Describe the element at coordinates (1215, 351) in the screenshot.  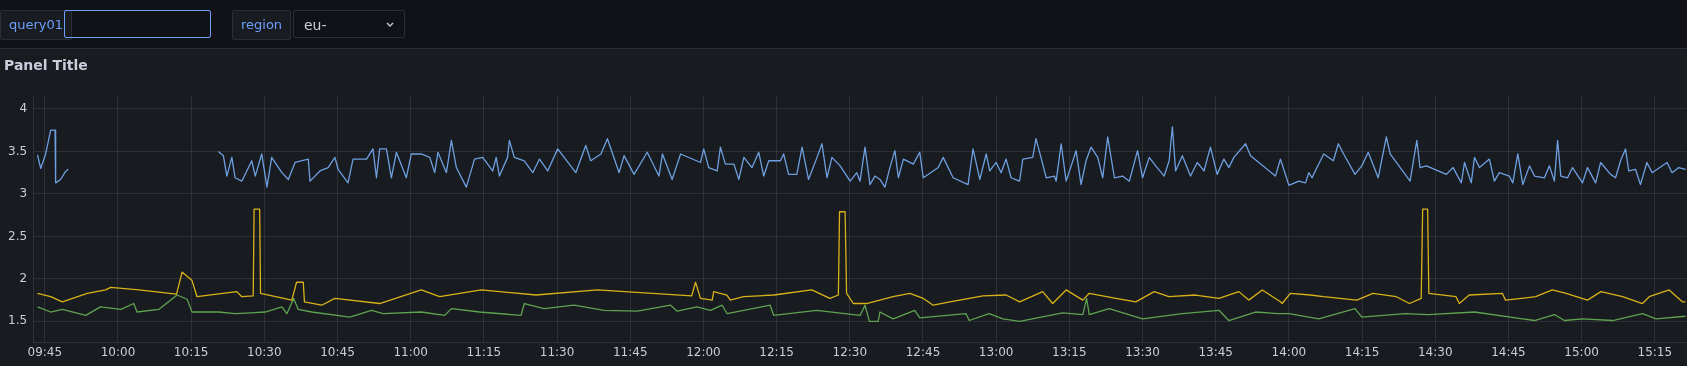
I see `x-tick-label: 13:45` at that location.